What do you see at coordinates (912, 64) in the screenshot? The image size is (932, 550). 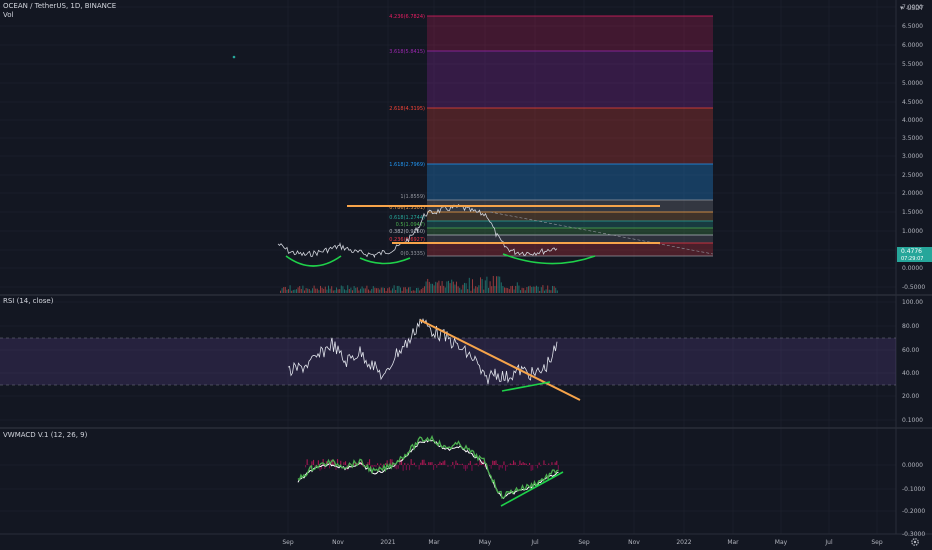 I see `price-axis-label: 5.5000` at bounding box center [912, 64].